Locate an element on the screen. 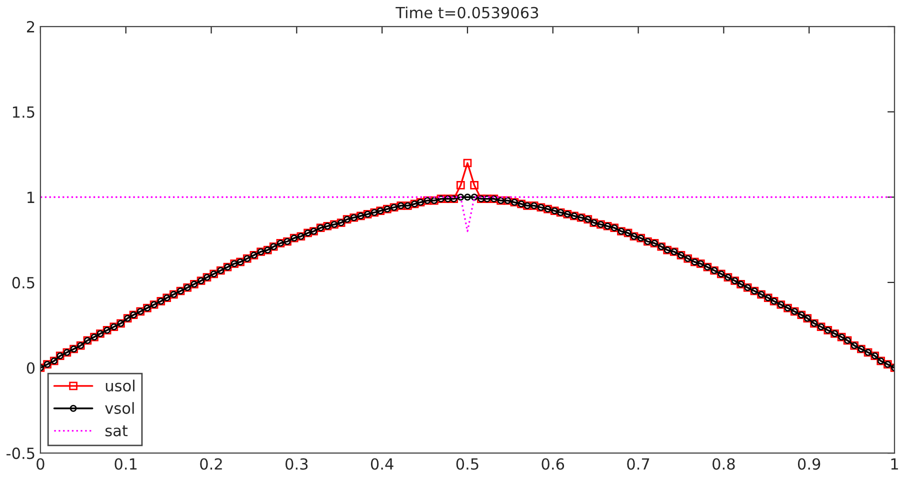 This screenshot has width=899, height=482. x-tick-label: 0.7 is located at coordinates (638, 464).